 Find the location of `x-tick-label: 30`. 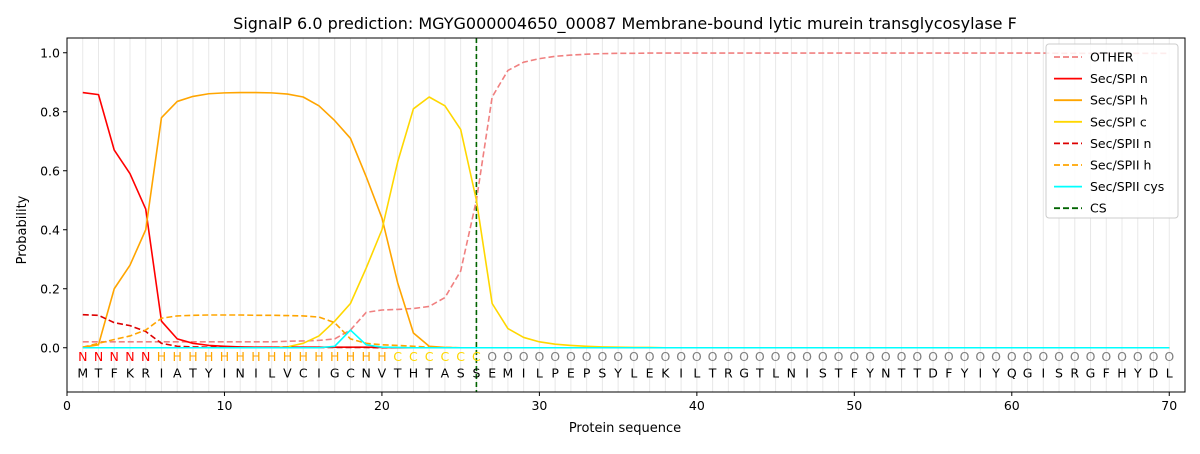

x-tick-label: 30 is located at coordinates (539, 405).